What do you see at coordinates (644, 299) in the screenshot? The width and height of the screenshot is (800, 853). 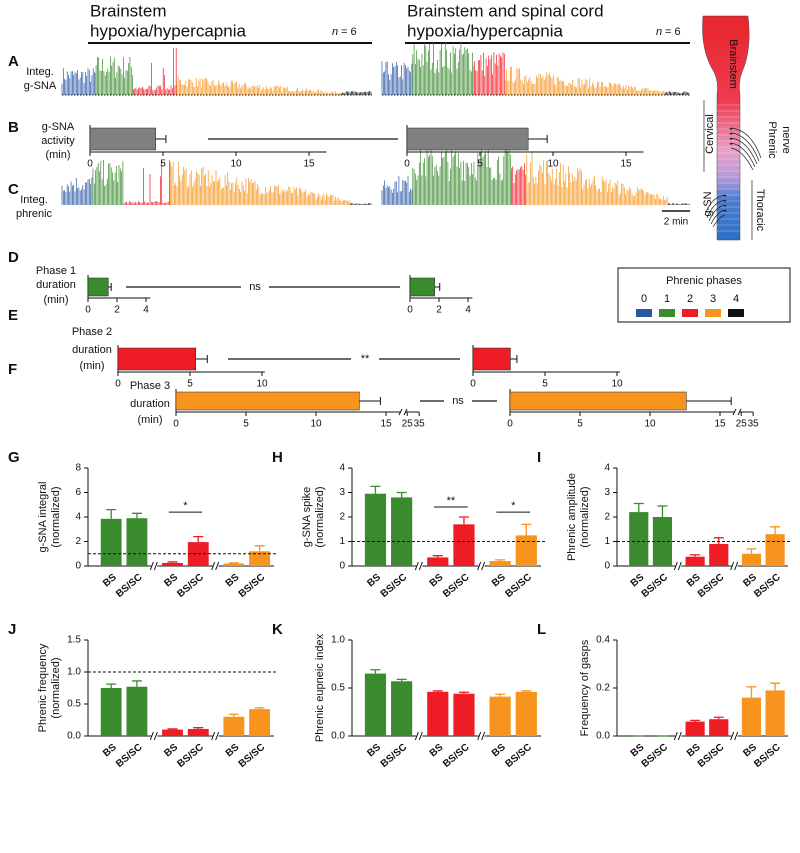 I see `legend-label: 0` at bounding box center [644, 299].